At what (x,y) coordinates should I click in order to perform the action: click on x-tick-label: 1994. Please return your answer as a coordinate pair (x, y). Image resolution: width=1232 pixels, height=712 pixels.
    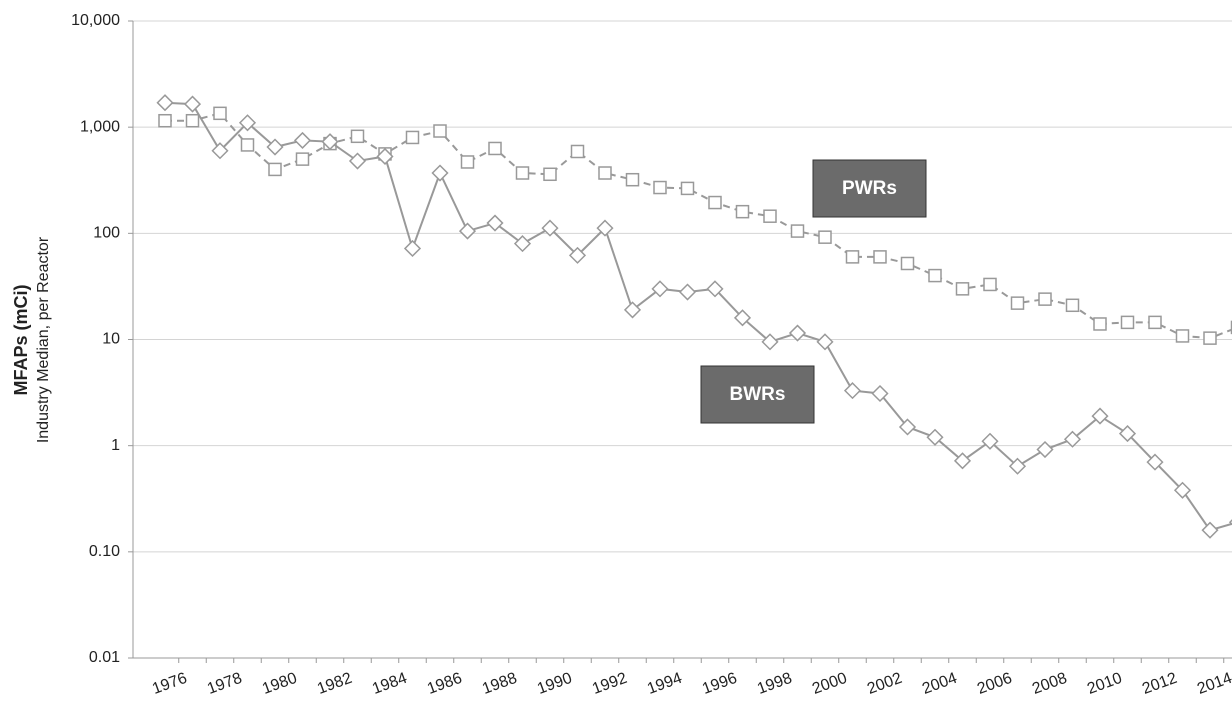
    Looking at the image, I should click on (664, 684).